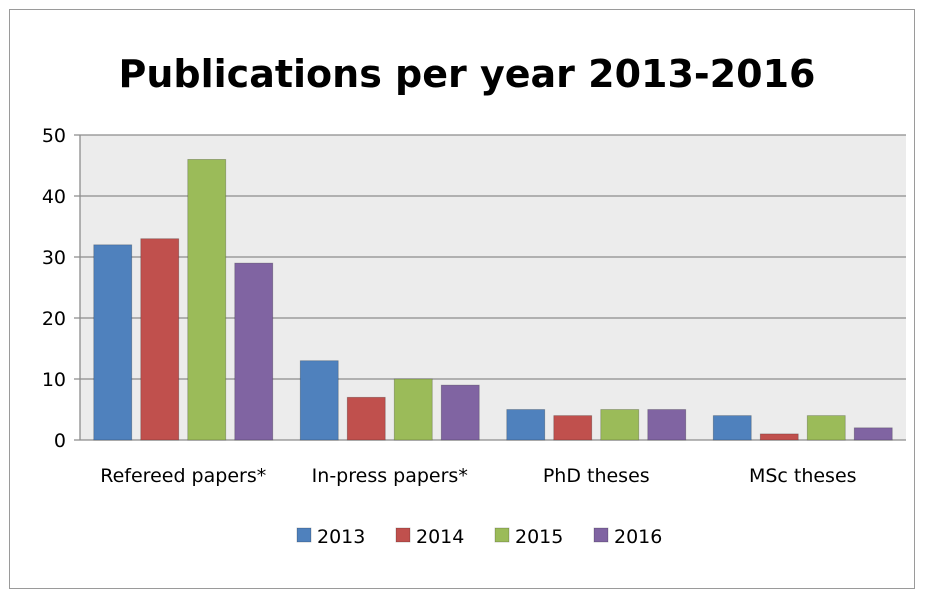 The width and height of the screenshot is (926, 589). I want to click on chart-title: Publications per year 2013-2016, so click(467, 74).